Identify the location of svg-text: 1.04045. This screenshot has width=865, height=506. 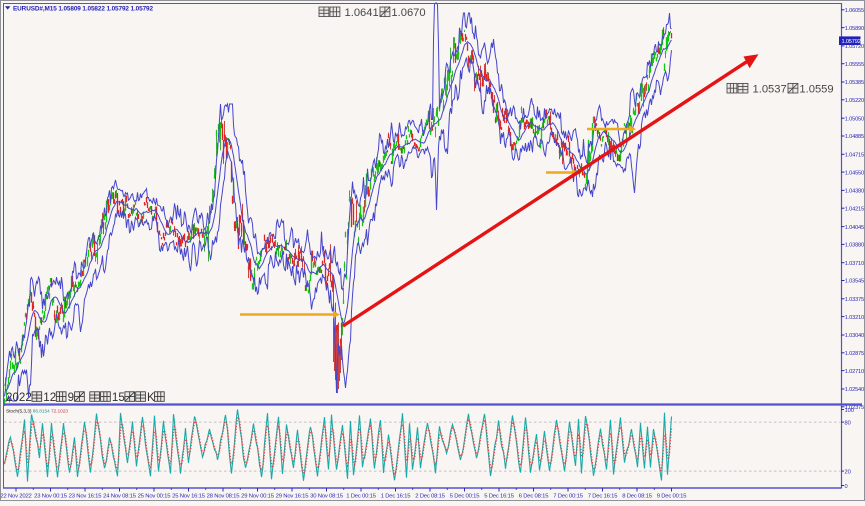
(854, 228).